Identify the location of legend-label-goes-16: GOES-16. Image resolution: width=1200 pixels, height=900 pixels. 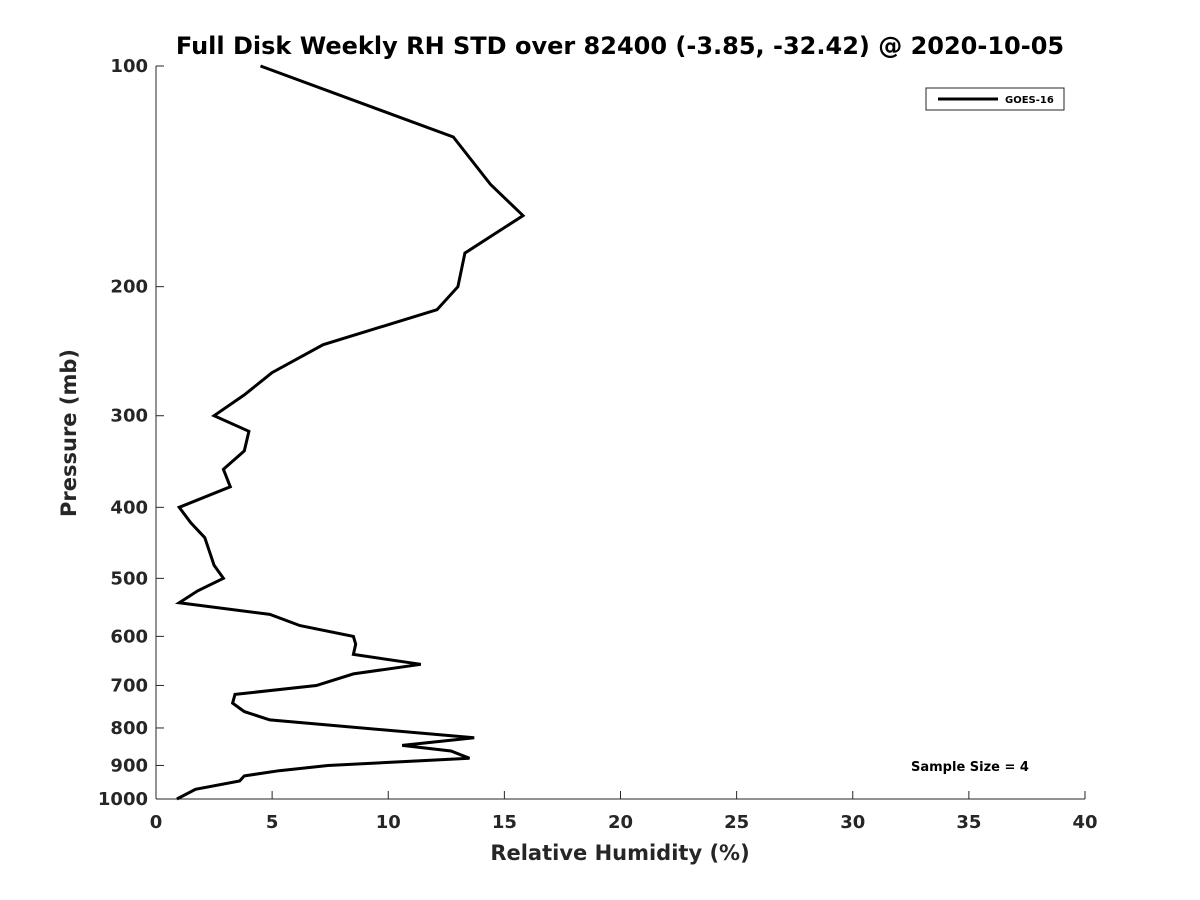
(1029, 100).